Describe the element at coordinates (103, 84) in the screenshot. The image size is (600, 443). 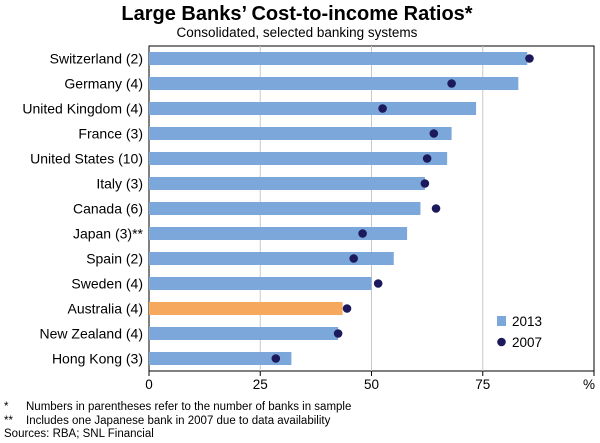
I see `category-label-germany-4: Germany (4)` at that location.